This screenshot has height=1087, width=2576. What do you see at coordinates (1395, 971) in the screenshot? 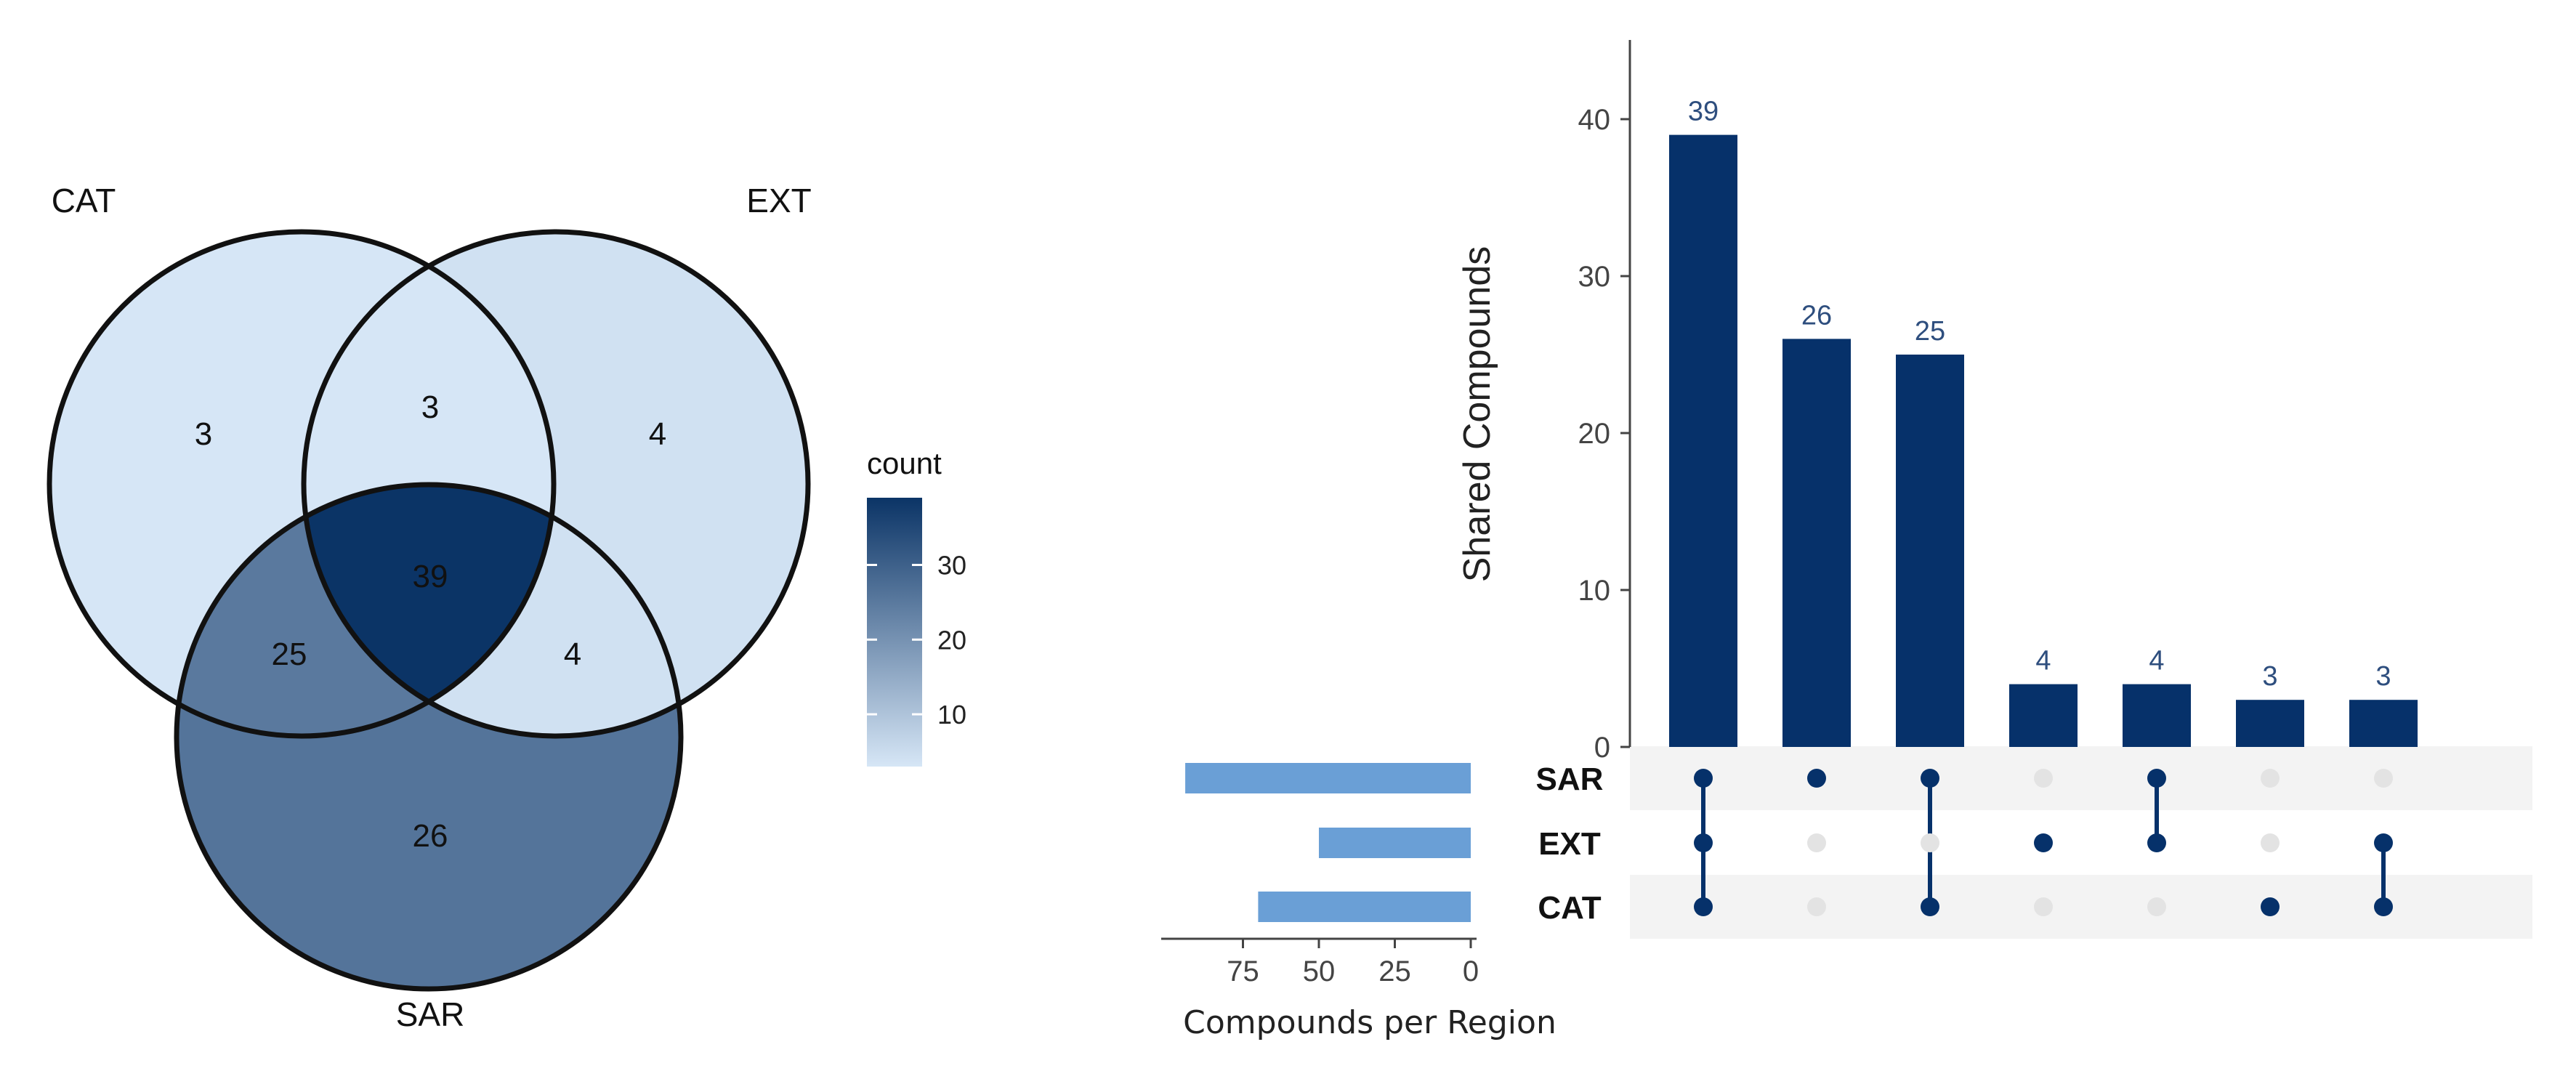
I see `set-size-tick-label: 25` at bounding box center [1395, 971].